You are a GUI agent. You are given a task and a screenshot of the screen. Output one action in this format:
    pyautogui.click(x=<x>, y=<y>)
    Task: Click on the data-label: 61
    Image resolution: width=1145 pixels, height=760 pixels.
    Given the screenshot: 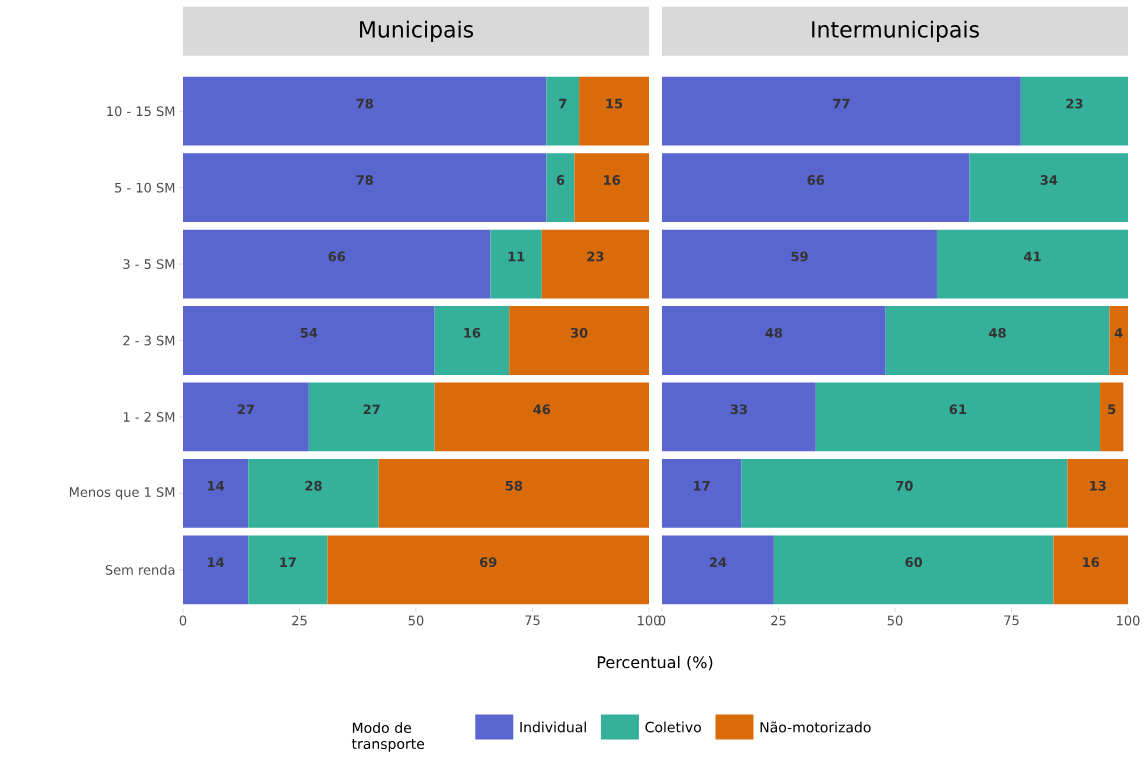 What is the action you would take?
    pyautogui.click(x=958, y=409)
    